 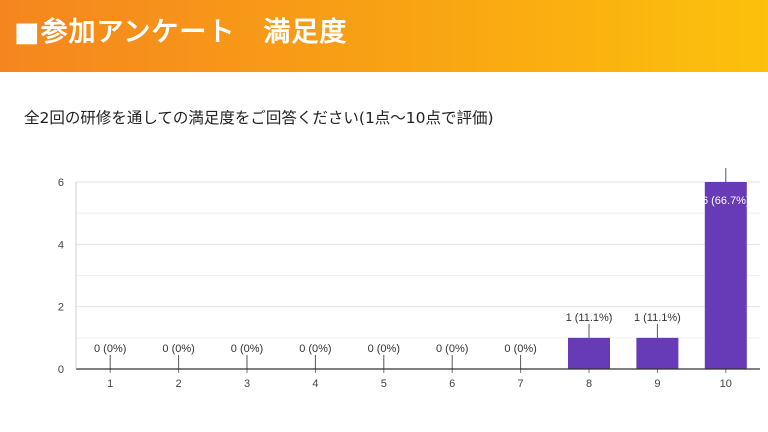 I want to click on question-text: 全2回の研修を通しての満足度をご回答ください(1点〜10点で評価), so click(x=259, y=118).